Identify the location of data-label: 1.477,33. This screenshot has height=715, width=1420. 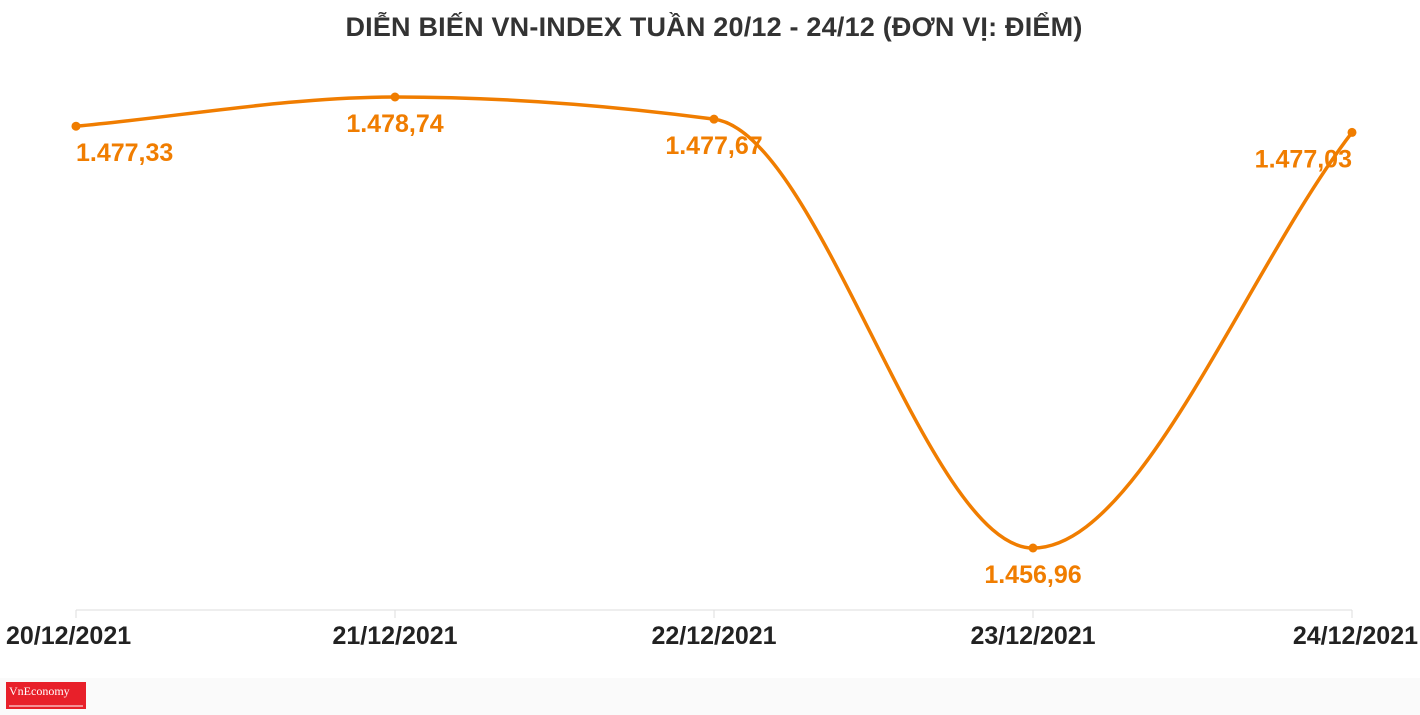
(124, 153).